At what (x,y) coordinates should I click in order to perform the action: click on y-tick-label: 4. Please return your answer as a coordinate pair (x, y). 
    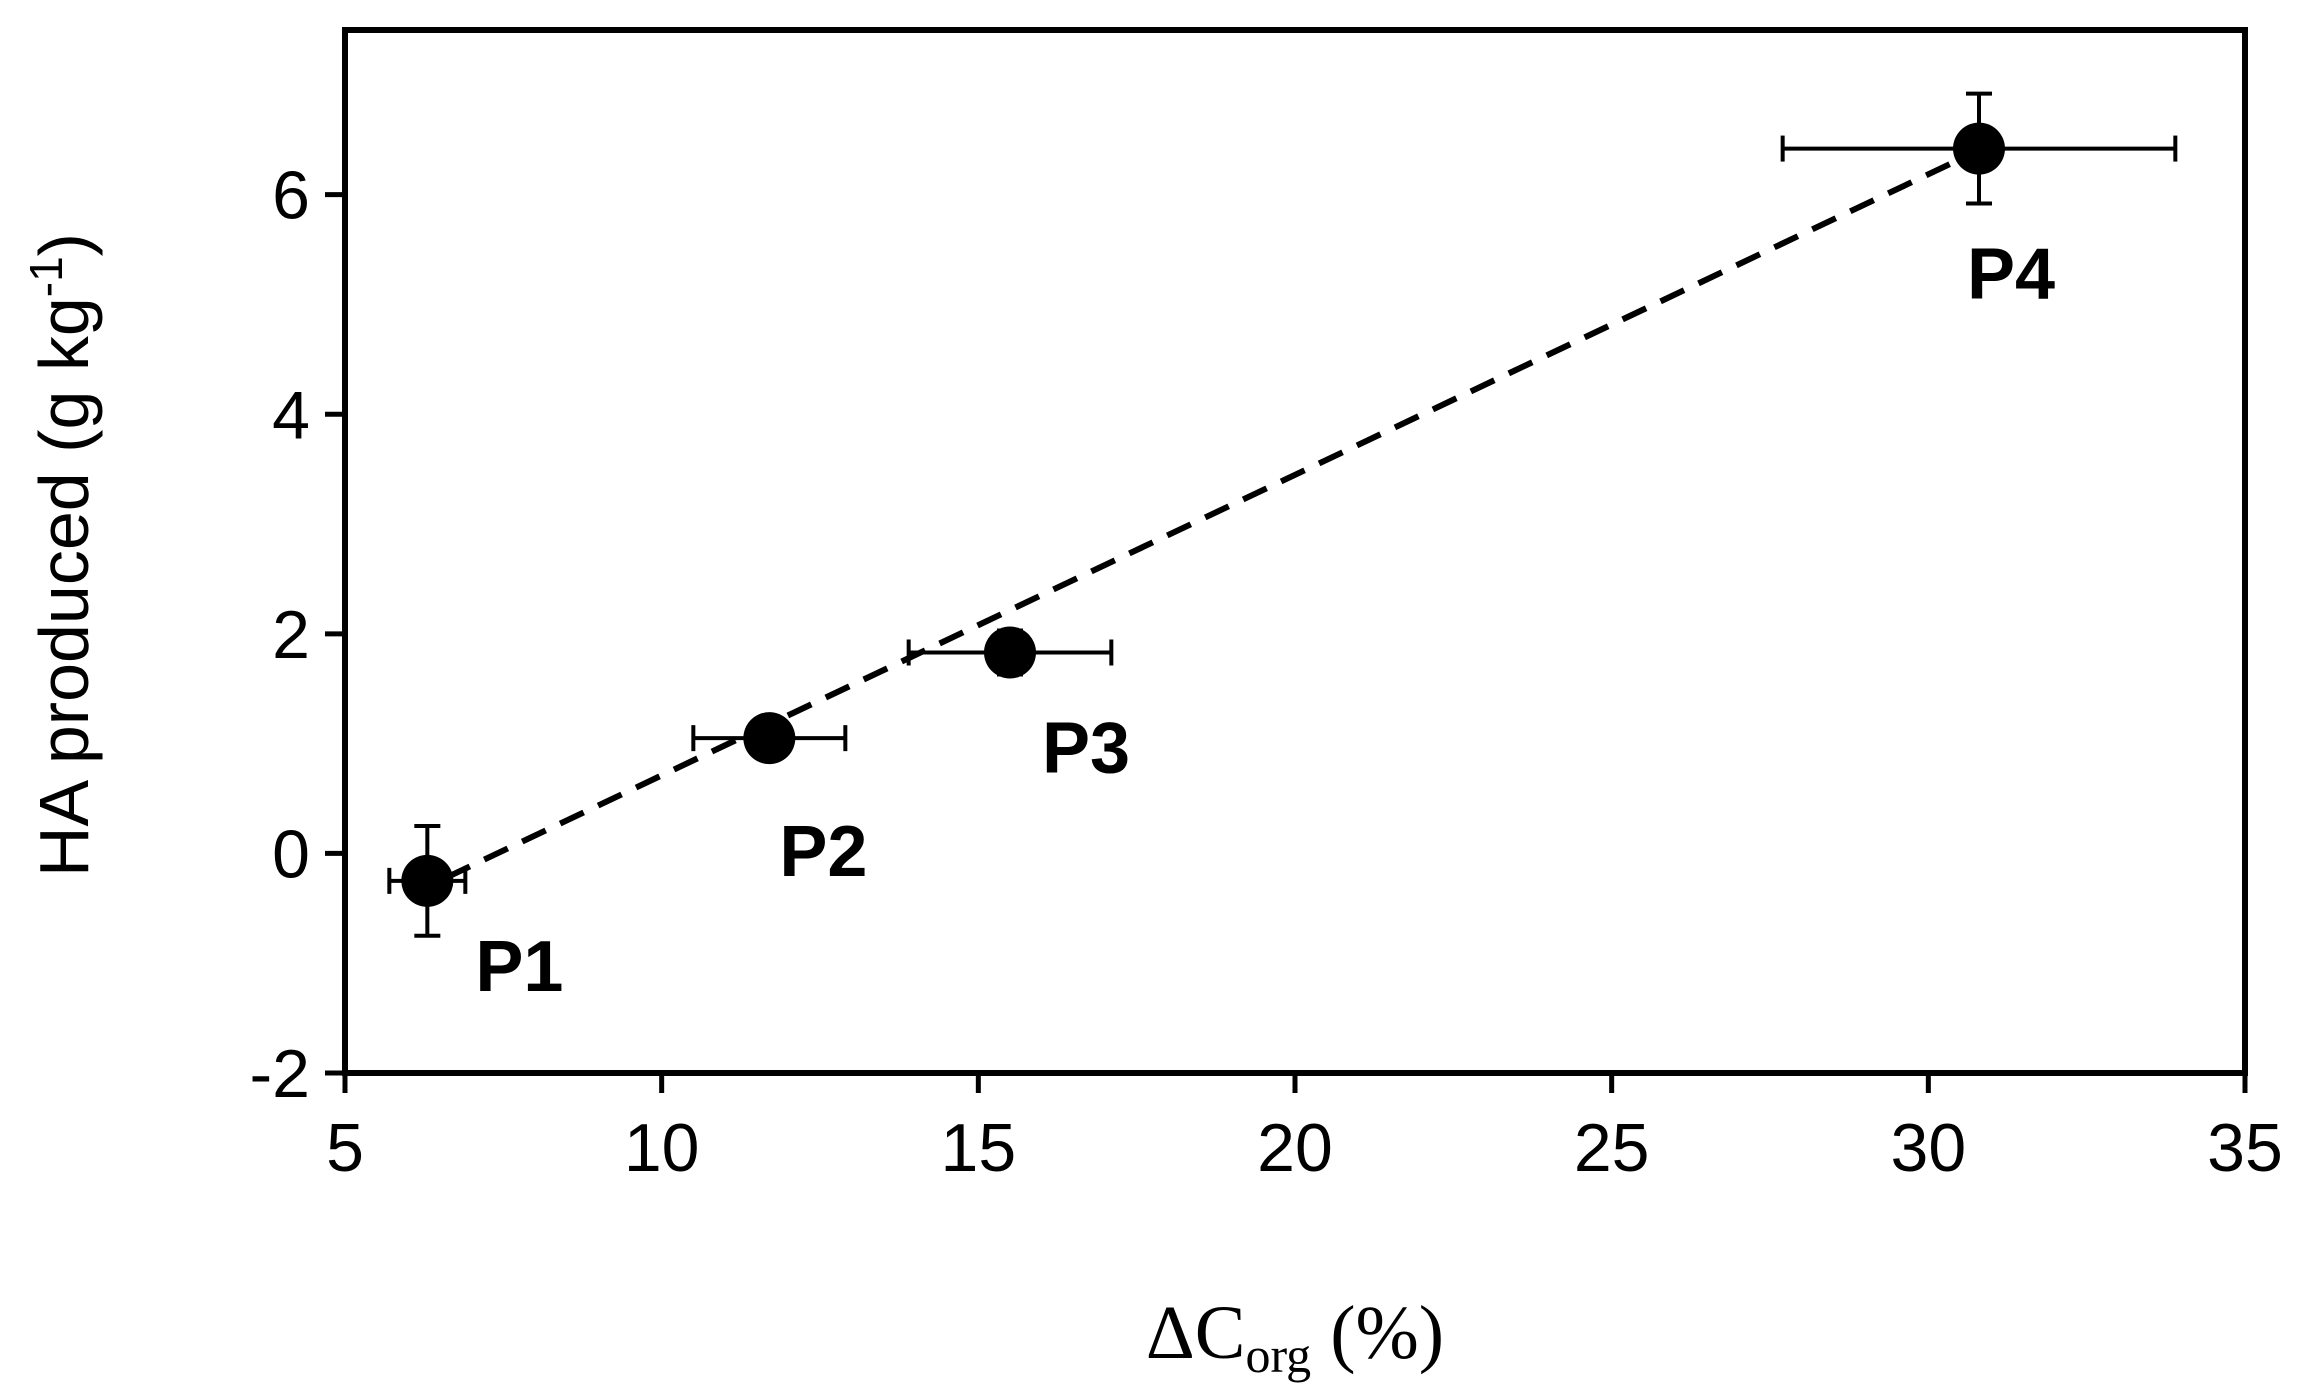
    Looking at the image, I should click on (291, 415).